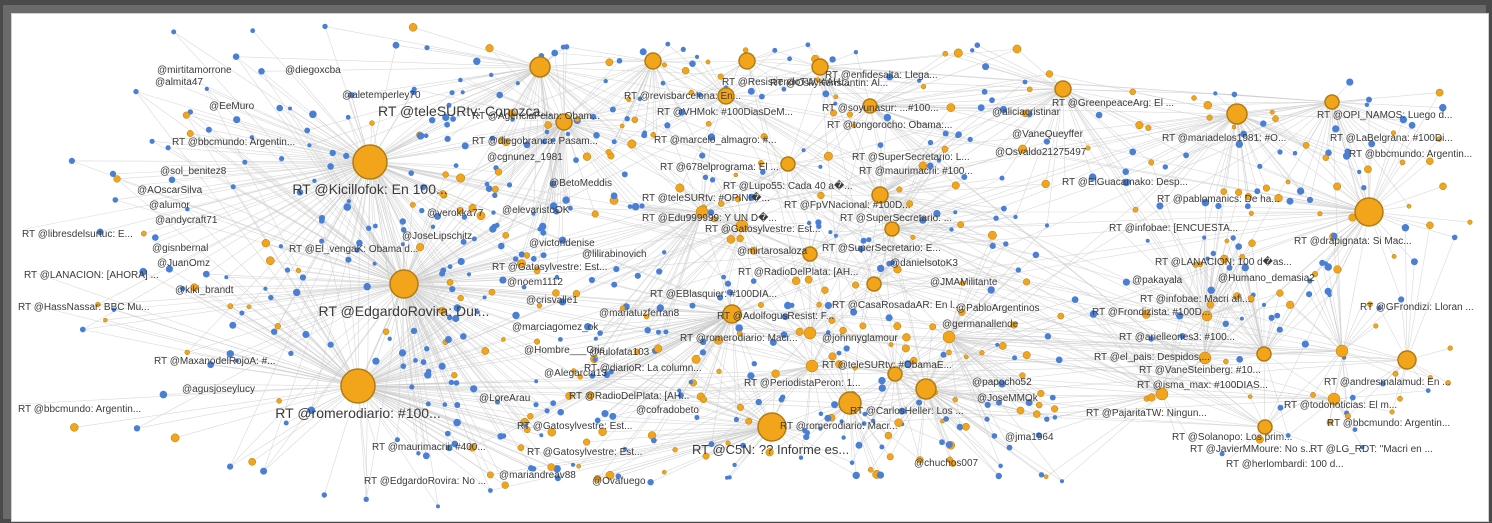  Describe the element at coordinates (1332, 102) in the screenshot. I see `hub-node` at that location.